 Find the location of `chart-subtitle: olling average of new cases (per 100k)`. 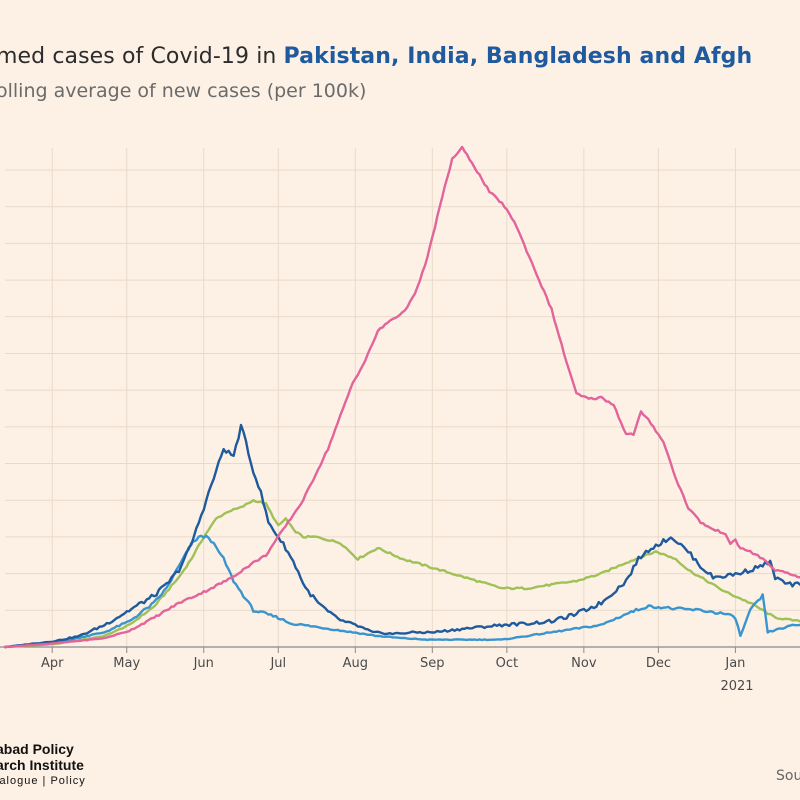

chart-subtitle: olling average of new cases (per 100k) is located at coordinates (183, 91).